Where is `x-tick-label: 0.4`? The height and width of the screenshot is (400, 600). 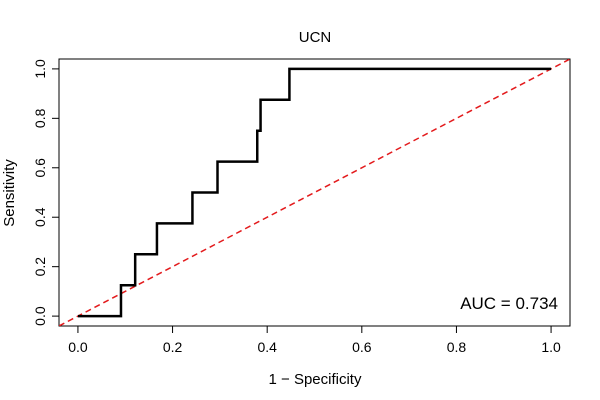 x-tick-label: 0.4 is located at coordinates (267, 347).